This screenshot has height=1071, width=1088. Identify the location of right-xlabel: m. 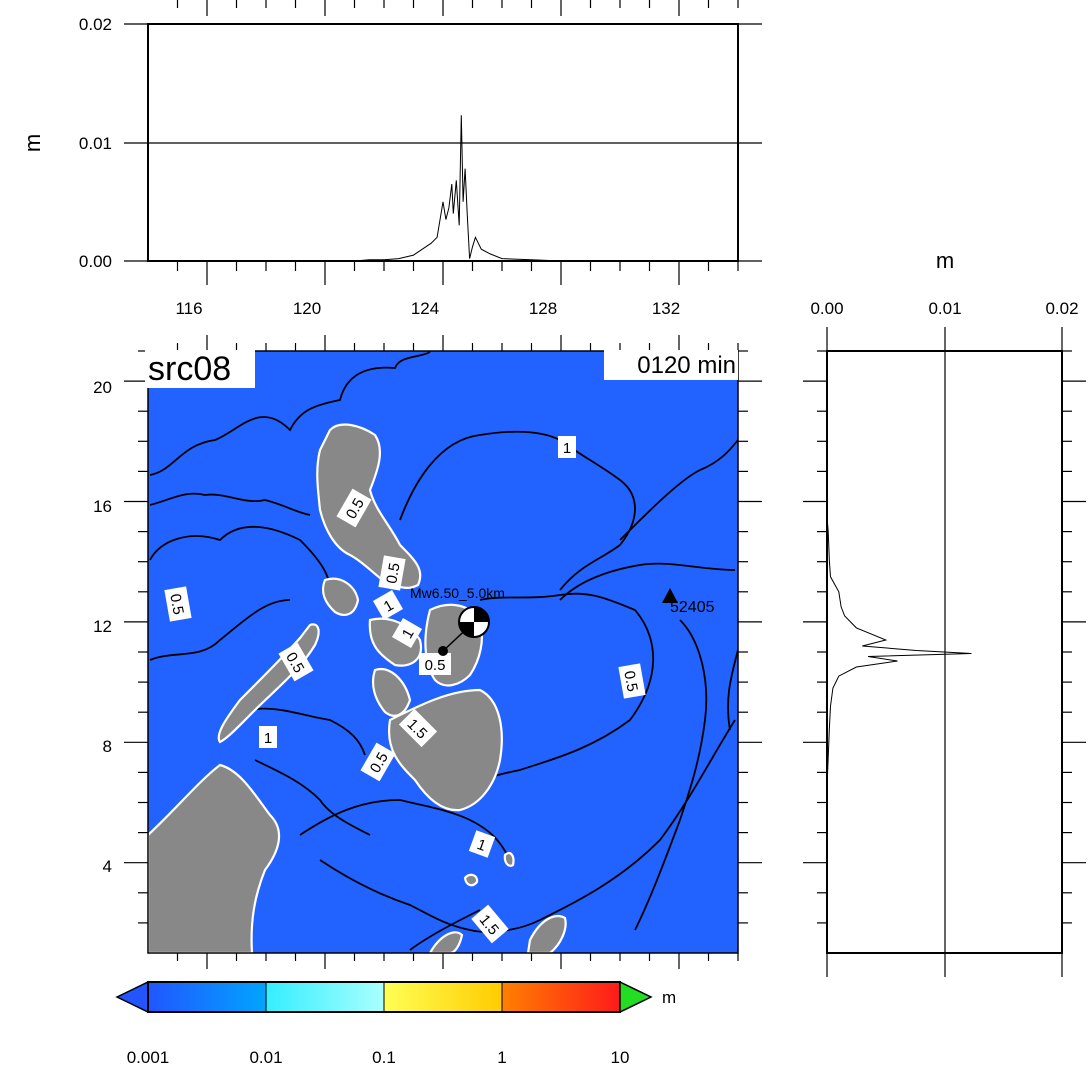
(945, 260).